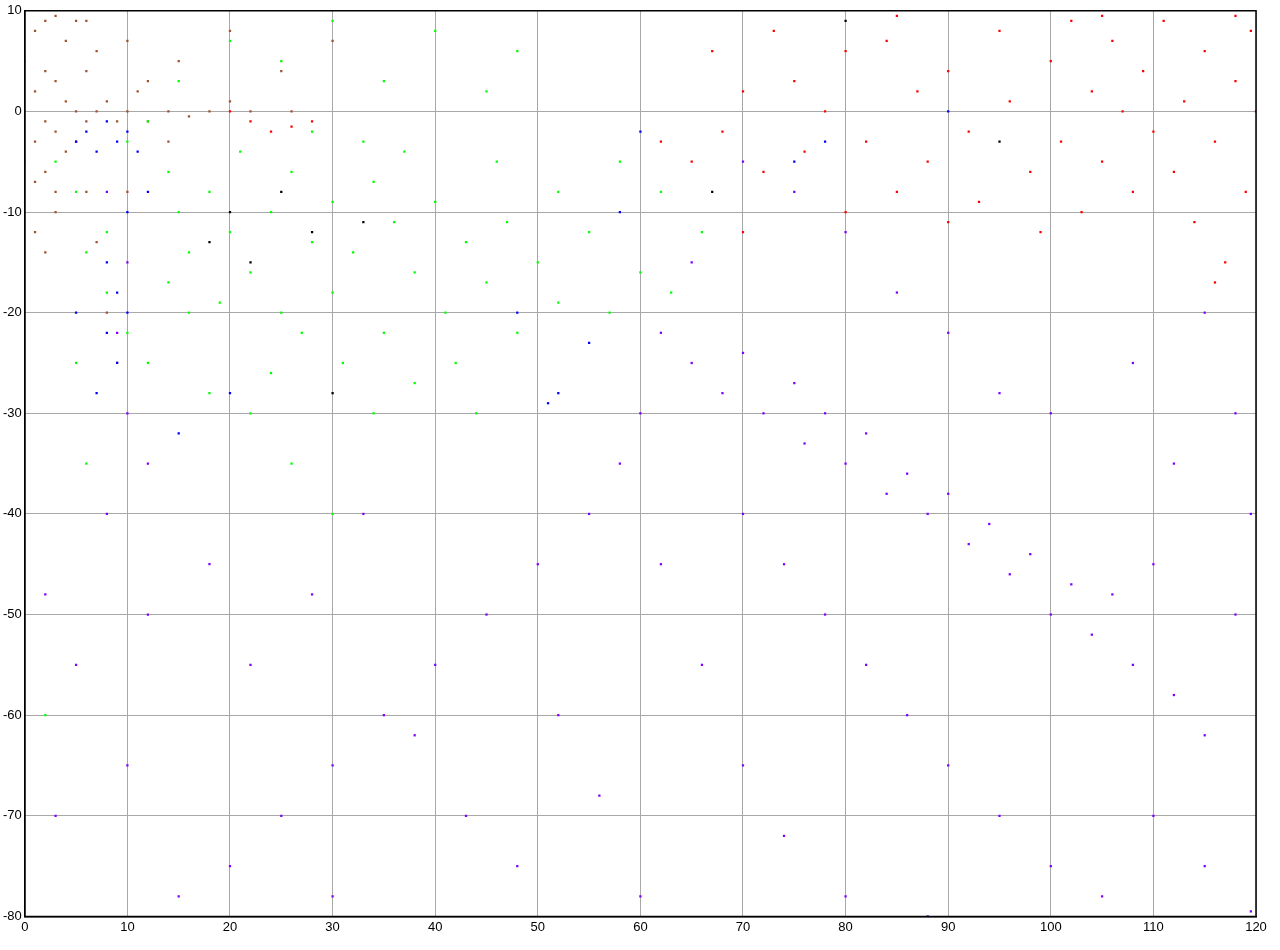  Describe the element at coordinates (12, 614) in the screenshot. I see `y-tick-label: -50` at that location.